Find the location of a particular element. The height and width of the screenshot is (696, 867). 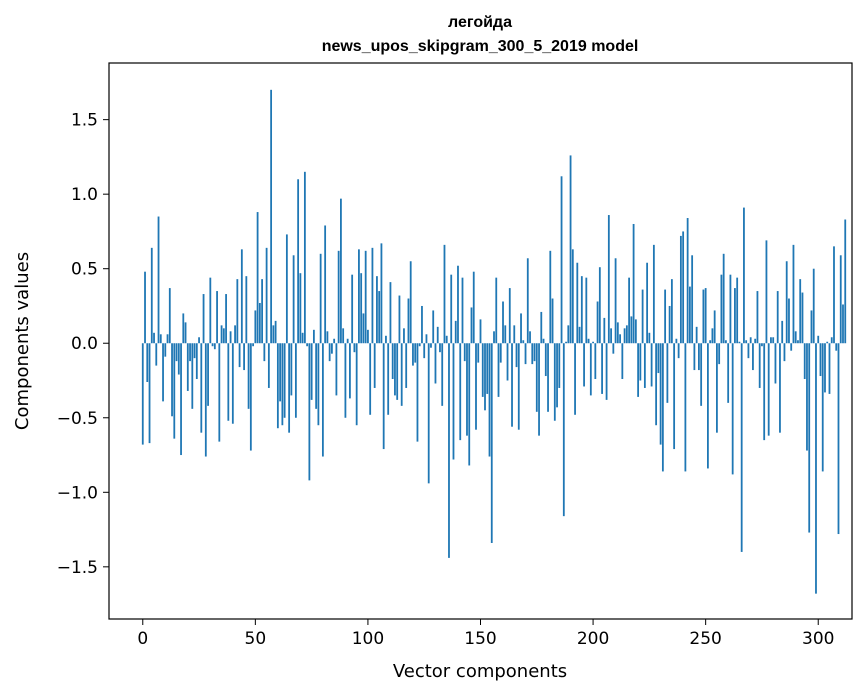

chart-title: легойда is located at coordinates (480, 22).